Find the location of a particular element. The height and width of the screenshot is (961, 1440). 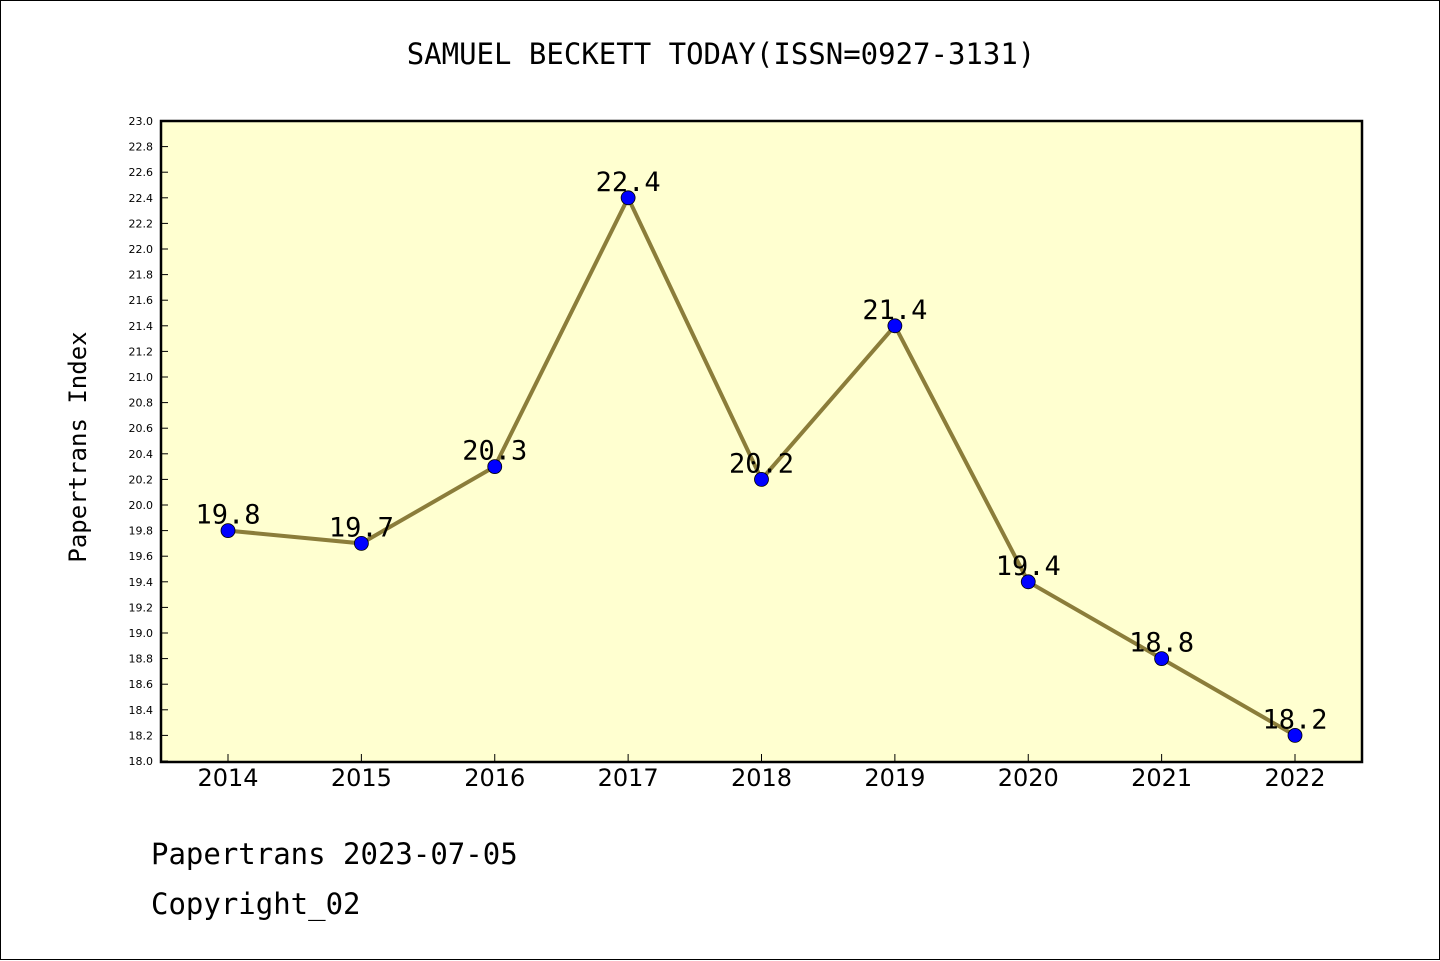

y-tick-label: 18.6 is located at coordinates (141, 684).